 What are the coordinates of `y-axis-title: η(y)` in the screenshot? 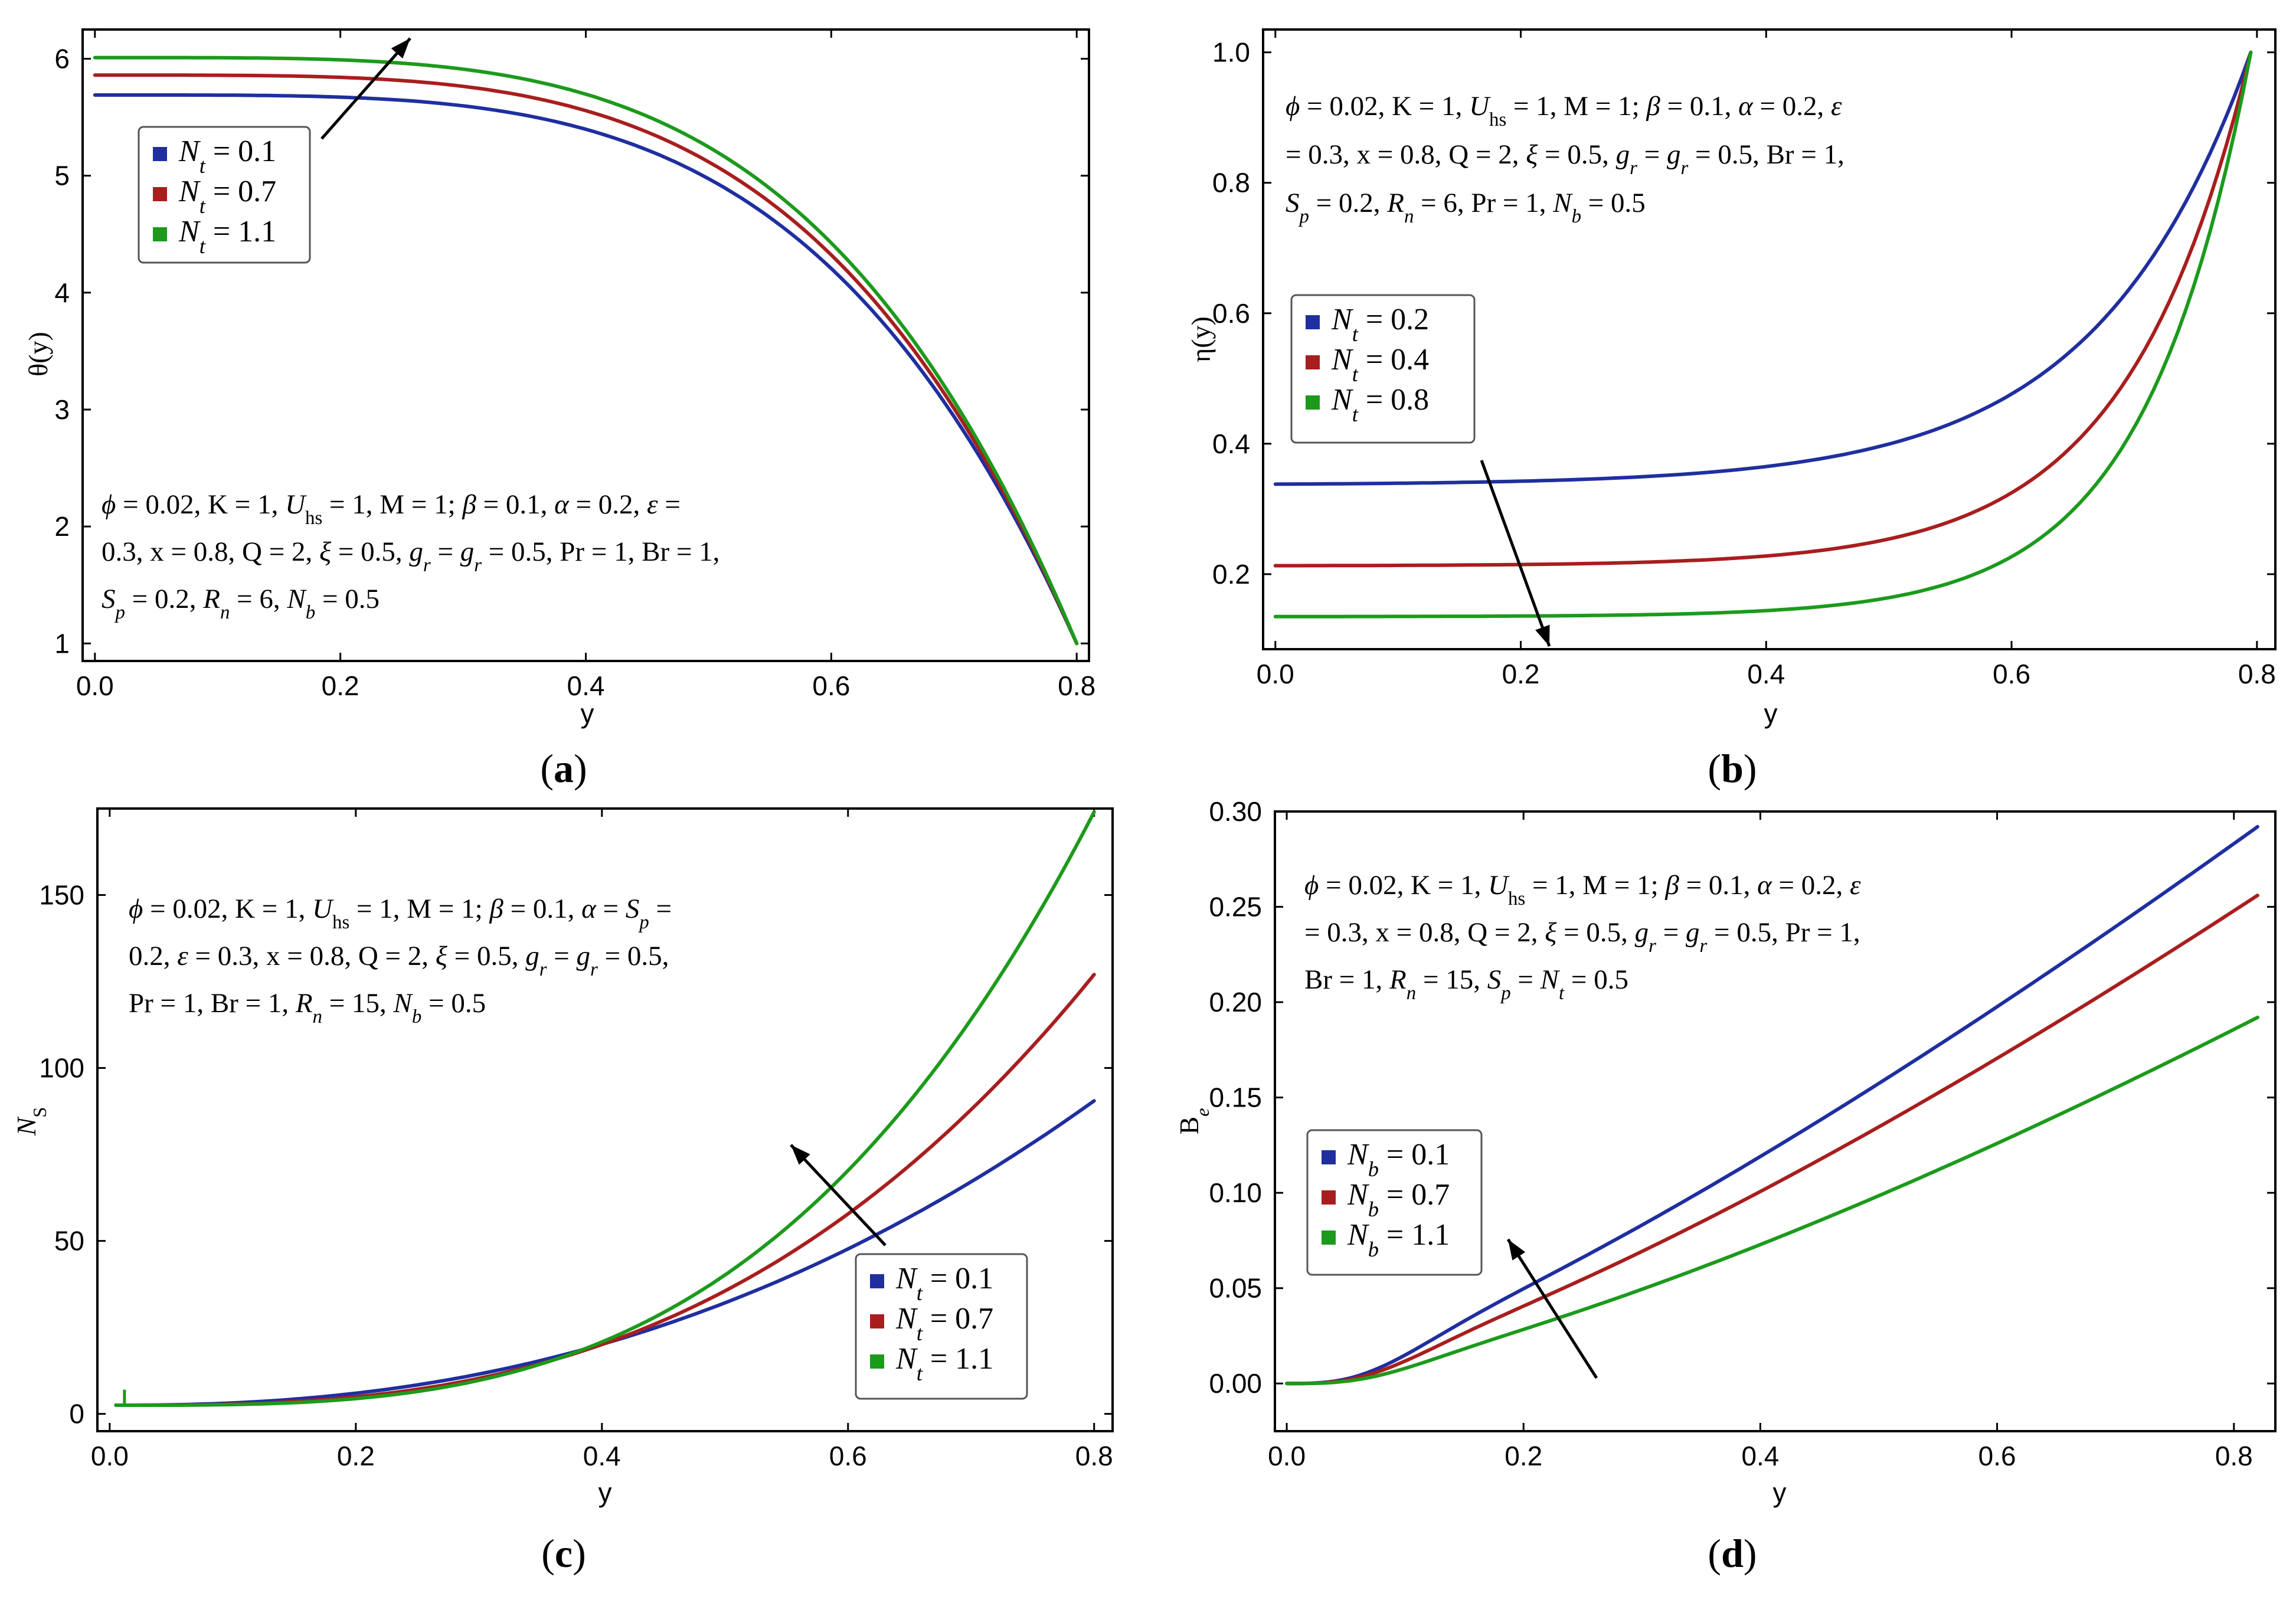 It's located at (1201, 339).